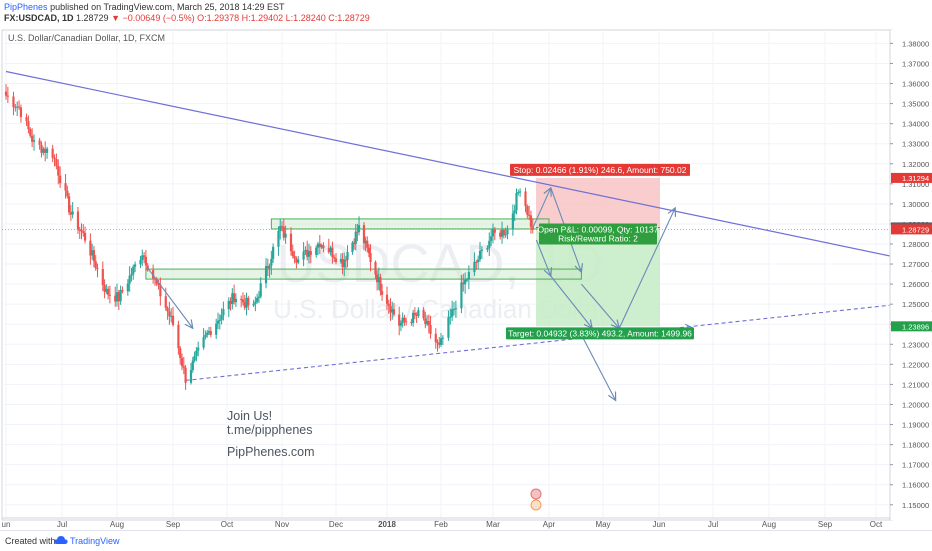 The height and width of the screenshot is (551, 932). Describe the element at coordinates (915, 284) in the screenshot. I see `price-tick-label: 1.26000` at that location.